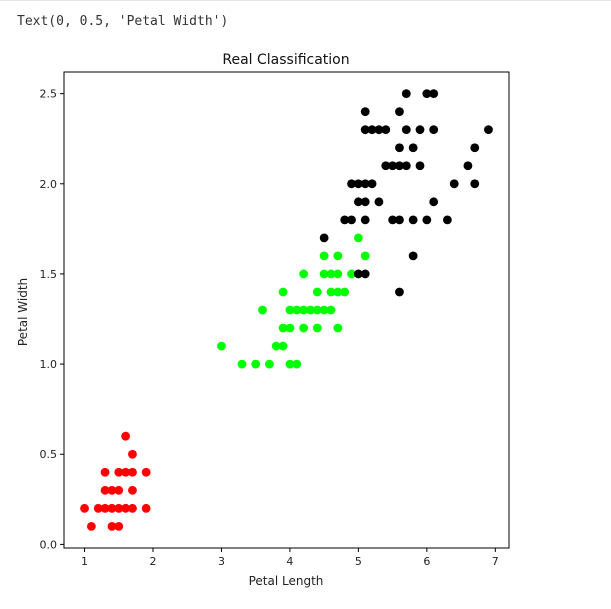  Describe the element at coordinates (84, 561) in the screenshot. I see `x-tick-label: 1` at that location.